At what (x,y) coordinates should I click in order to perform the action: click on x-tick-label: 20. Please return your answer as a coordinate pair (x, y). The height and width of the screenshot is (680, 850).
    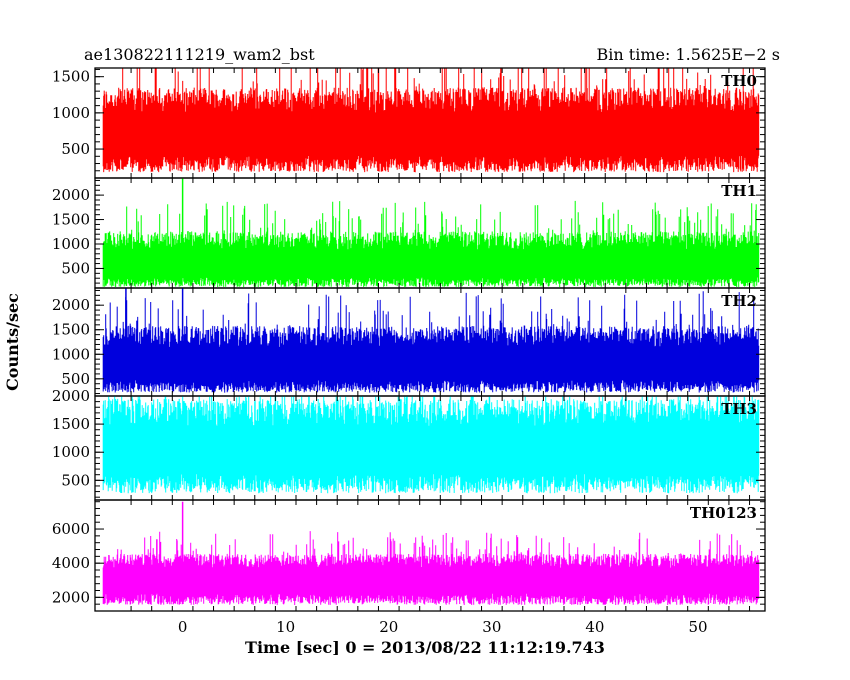
    Looking at the image, I should click on (388, 627).